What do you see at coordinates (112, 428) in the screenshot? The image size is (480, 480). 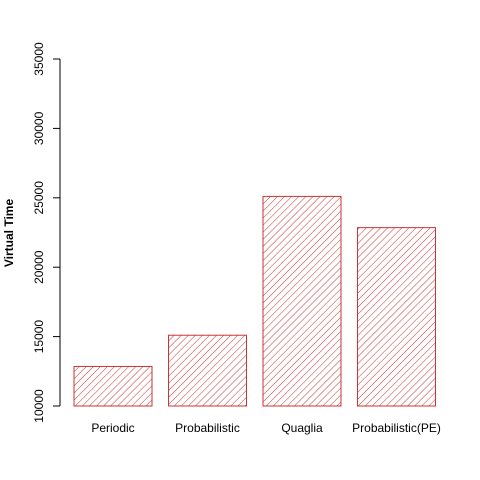 I see `x-category-label: Periodic` at bounding box center [112, 428].